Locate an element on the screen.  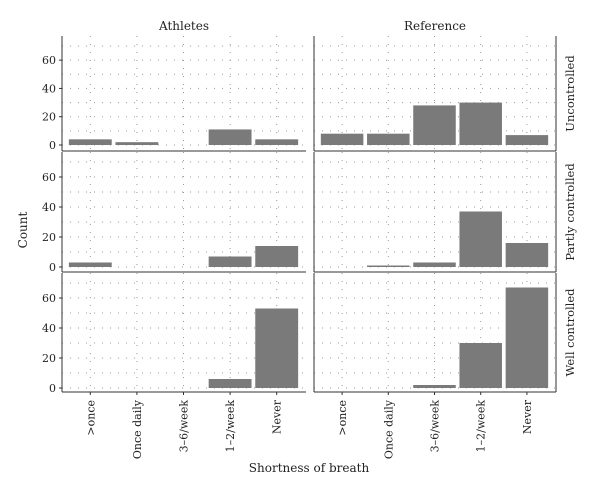
bar-athletes-partly-controlled-never is located at coordinates (277, 256).